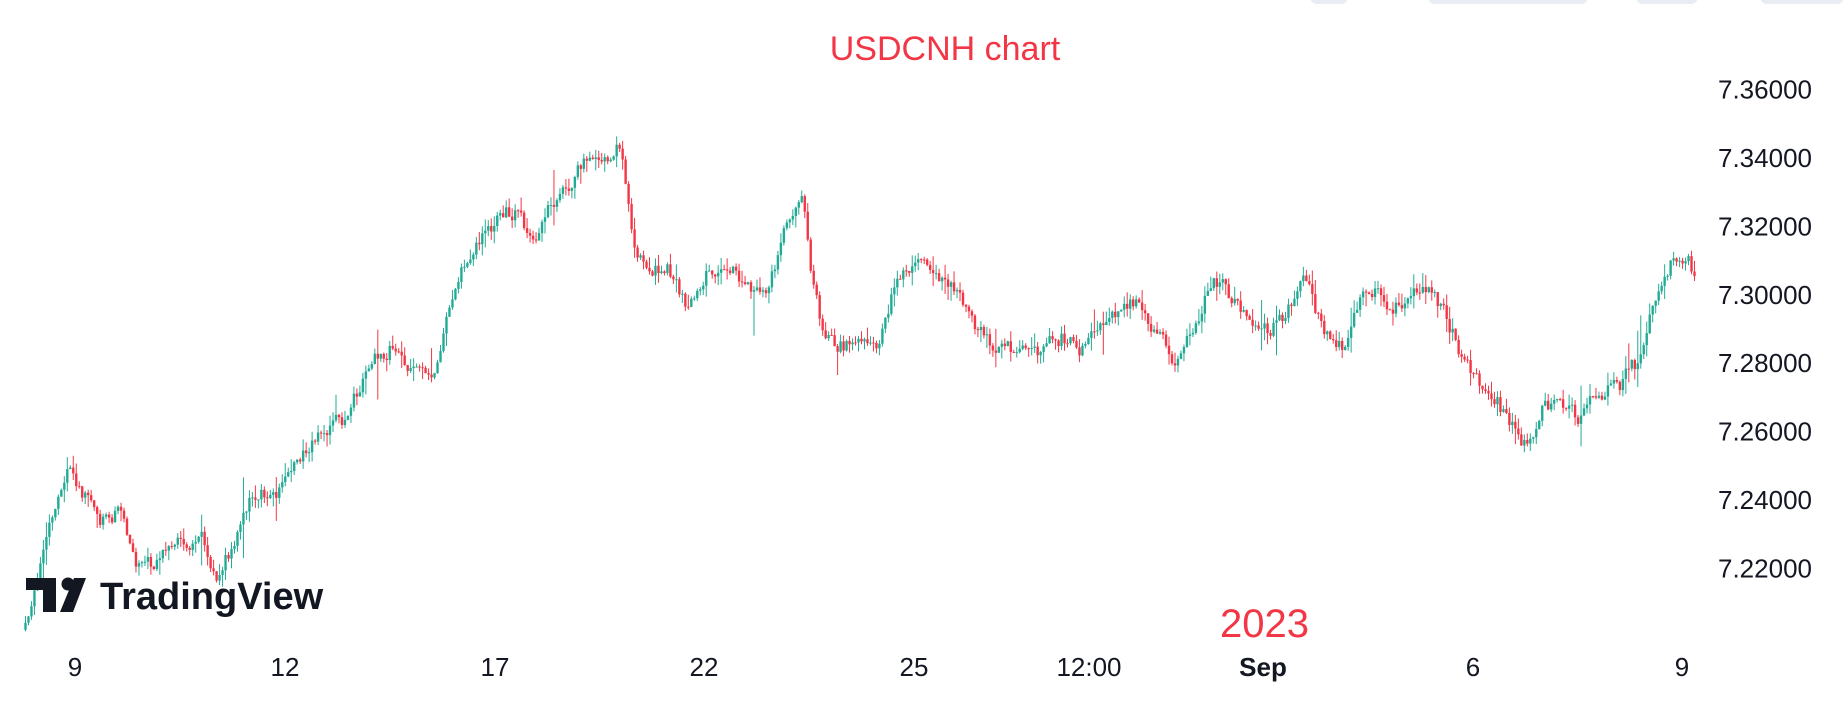 The width and height of the screenshot is (1844, 704). I want to click on price-tick-label: 7.24000, so click(1765, 500).